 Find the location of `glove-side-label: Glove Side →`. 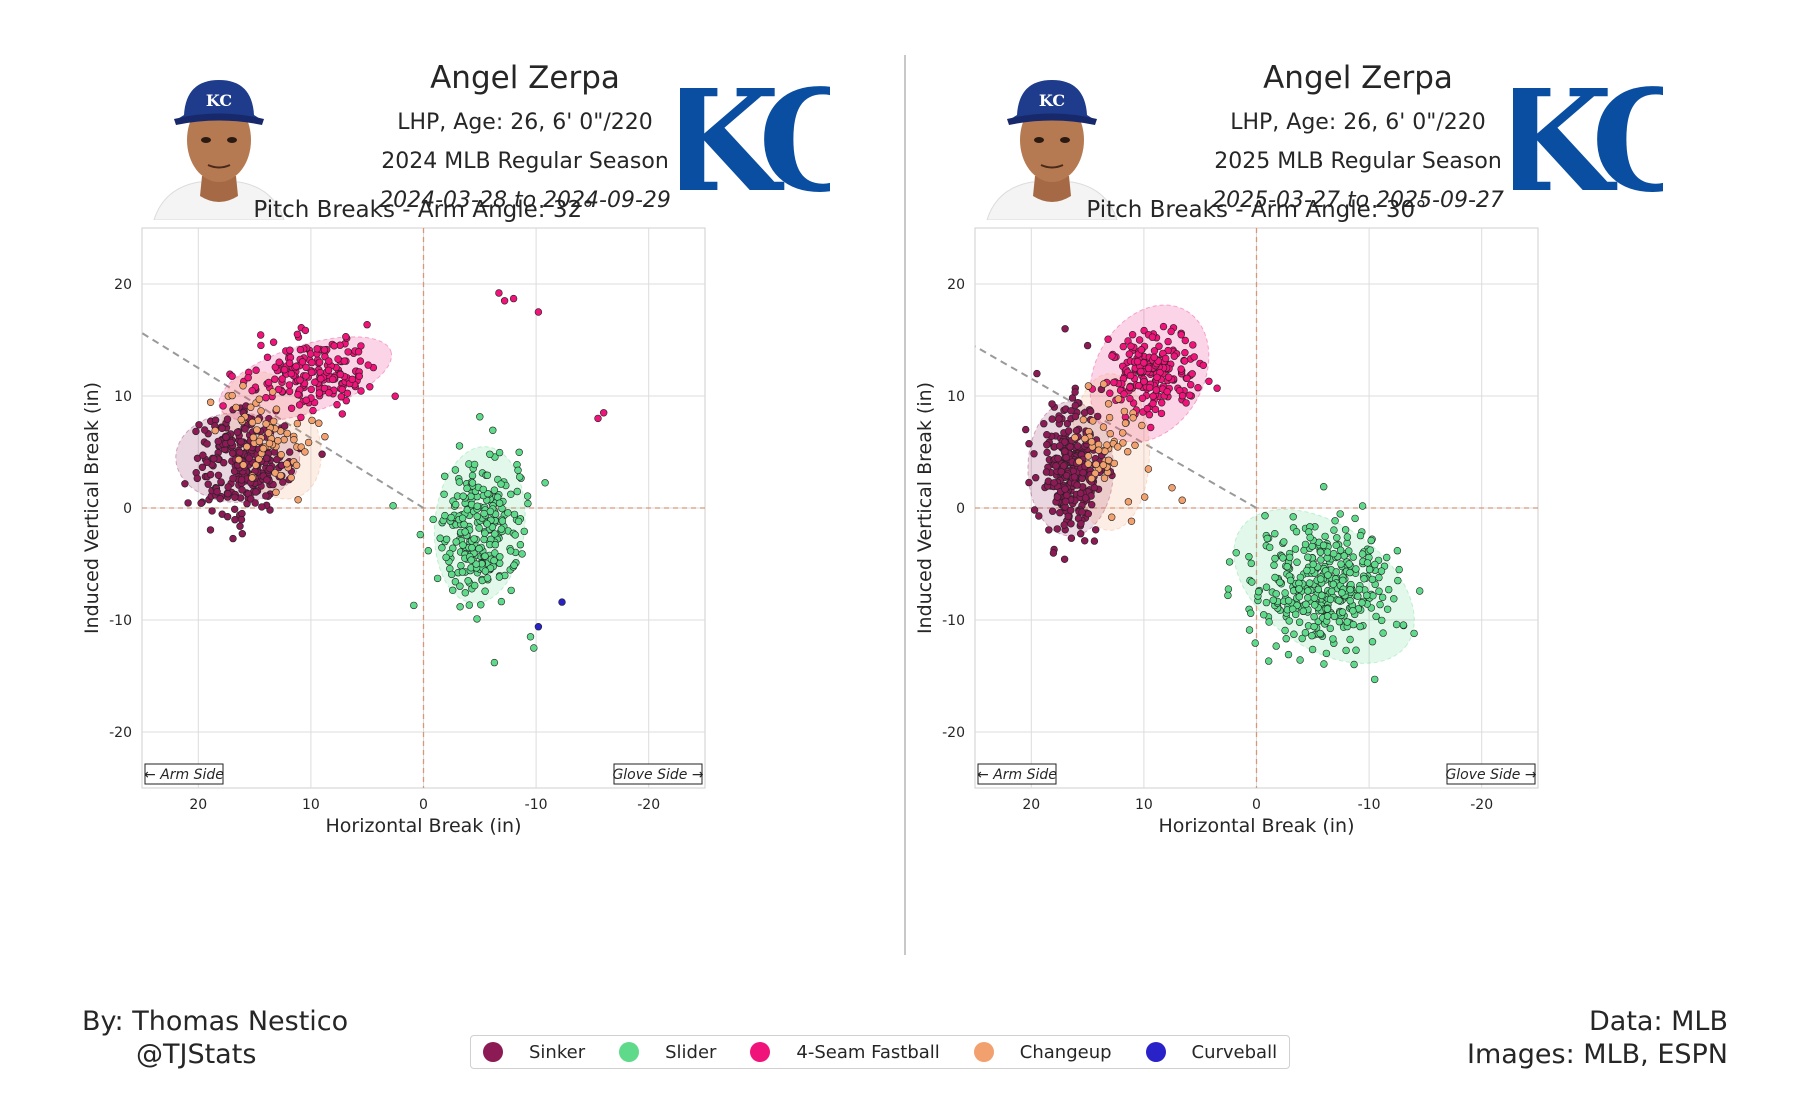

glove-side-label: Glove Side → is located at coordinates (658, 774).